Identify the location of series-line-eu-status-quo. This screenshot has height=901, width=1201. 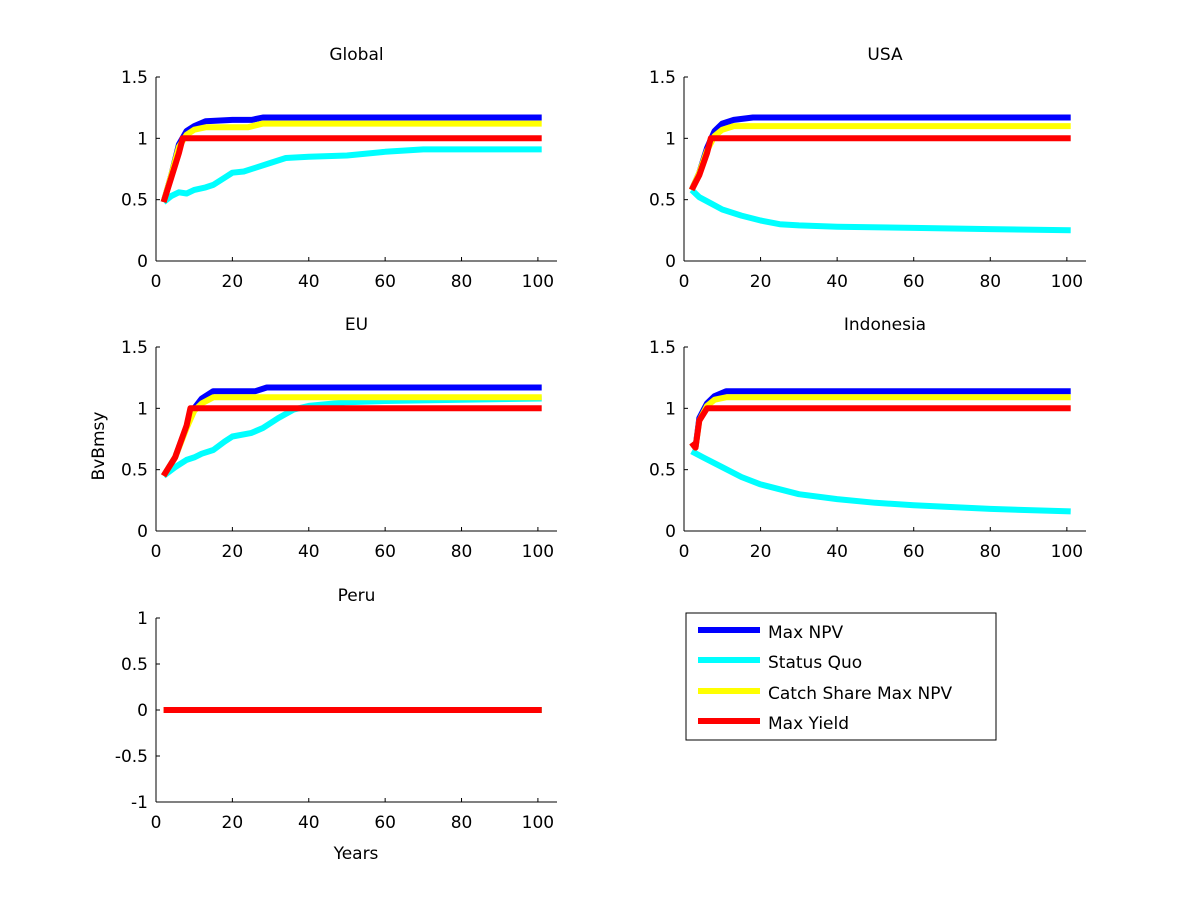
(351, 437).